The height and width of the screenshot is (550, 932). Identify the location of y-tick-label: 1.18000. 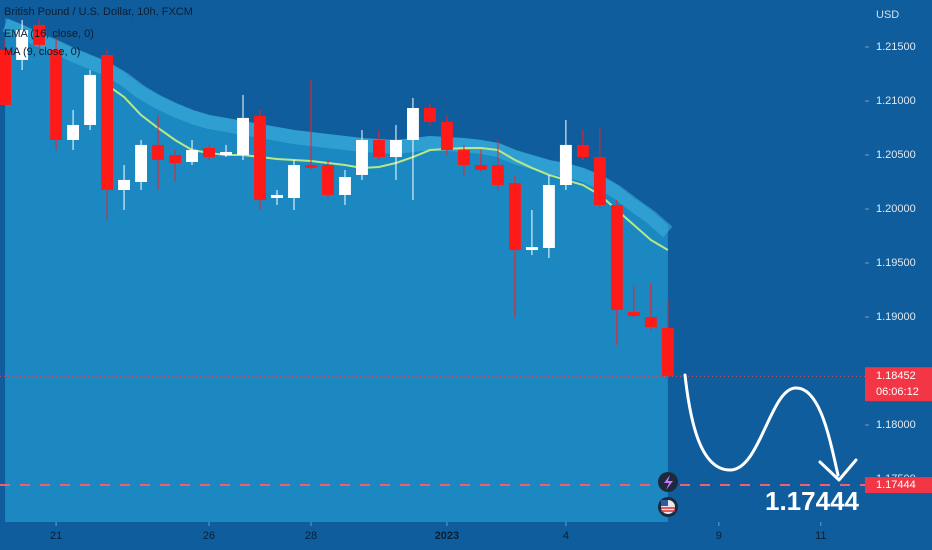
(896, 425).